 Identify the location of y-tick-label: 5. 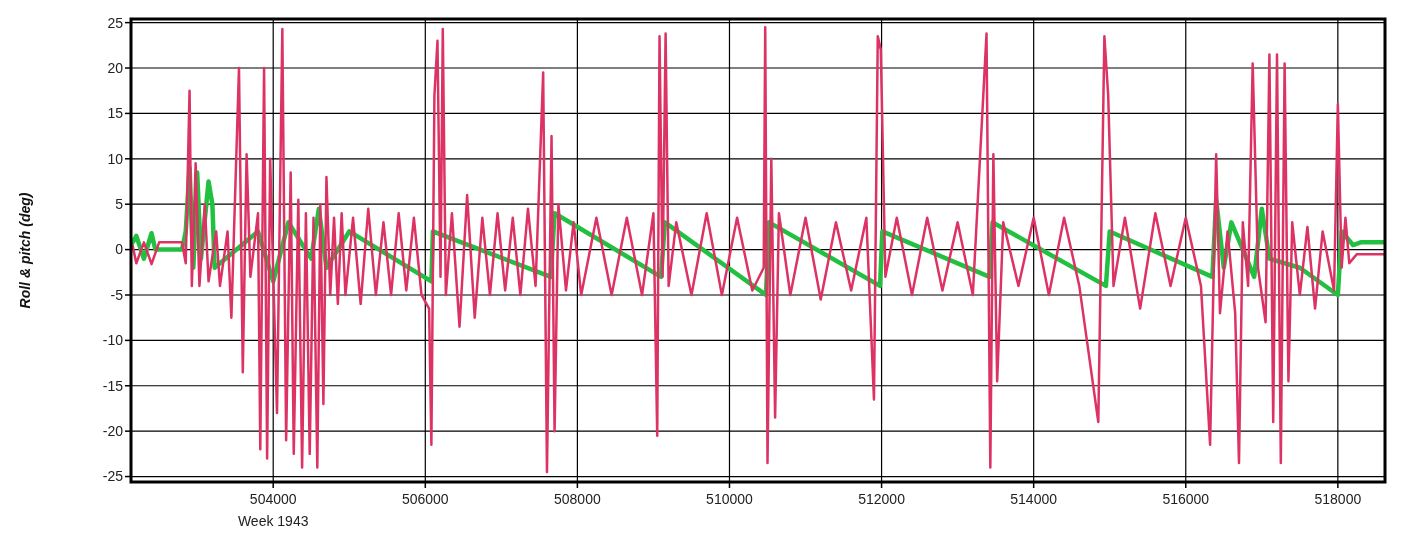
(119, 204).